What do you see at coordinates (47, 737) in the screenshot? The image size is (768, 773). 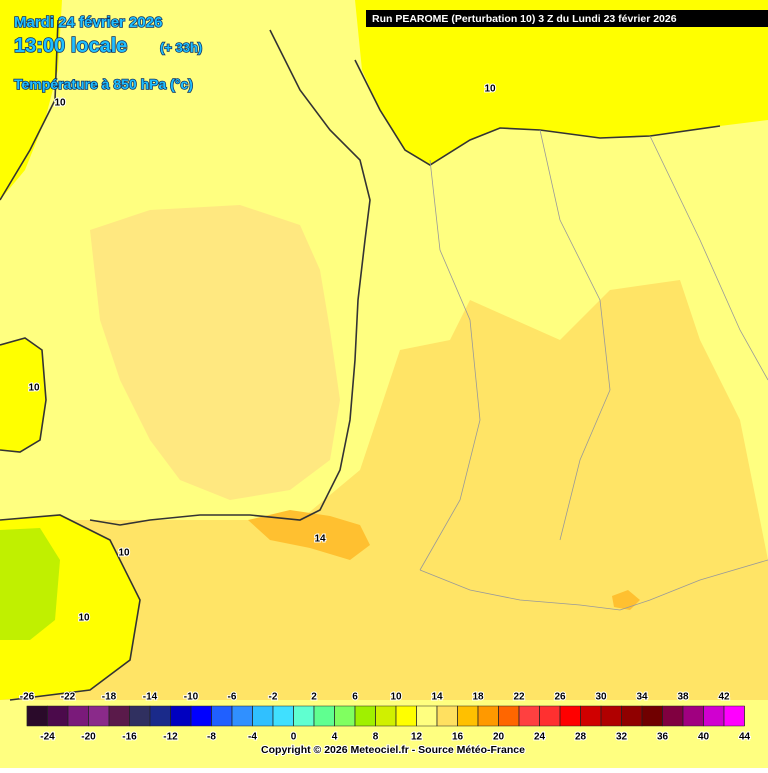 I see `colorbar-label: -24` at bounding box center [47, 737].